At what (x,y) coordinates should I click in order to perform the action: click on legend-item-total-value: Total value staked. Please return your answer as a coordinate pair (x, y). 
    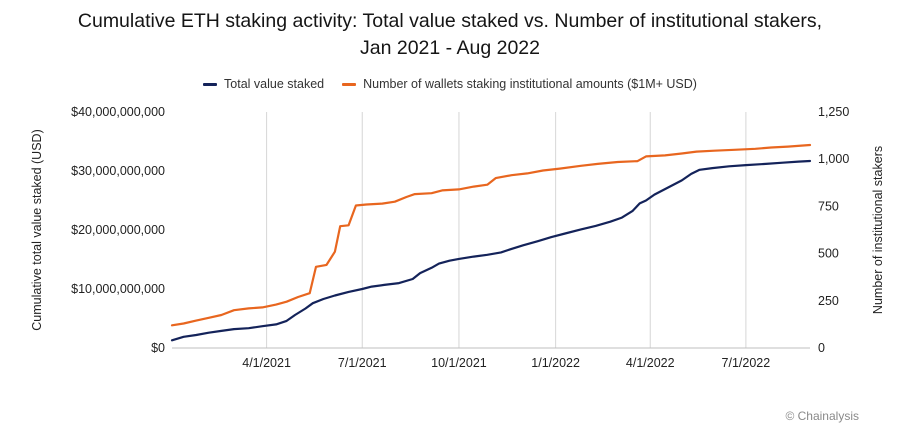
    Looking at the image, I should click on (263, 84).